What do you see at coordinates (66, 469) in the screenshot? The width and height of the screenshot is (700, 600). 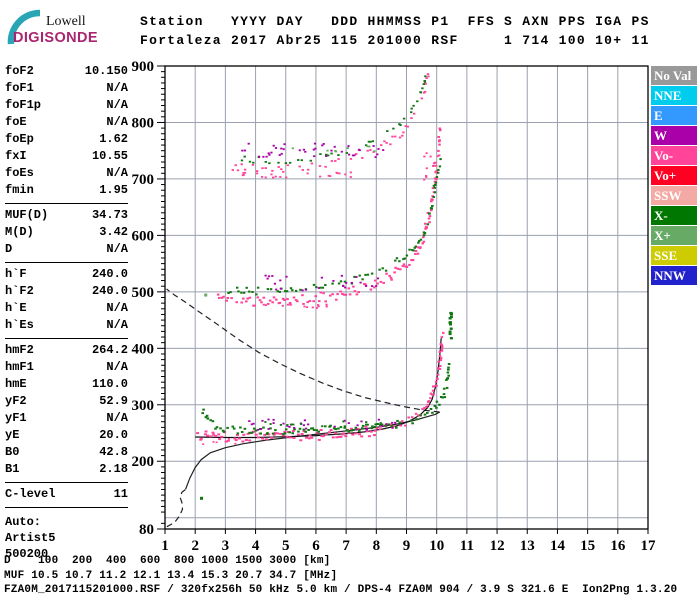 I see `param-row-B1: B1 2.18` at bounding box center [66, 469].